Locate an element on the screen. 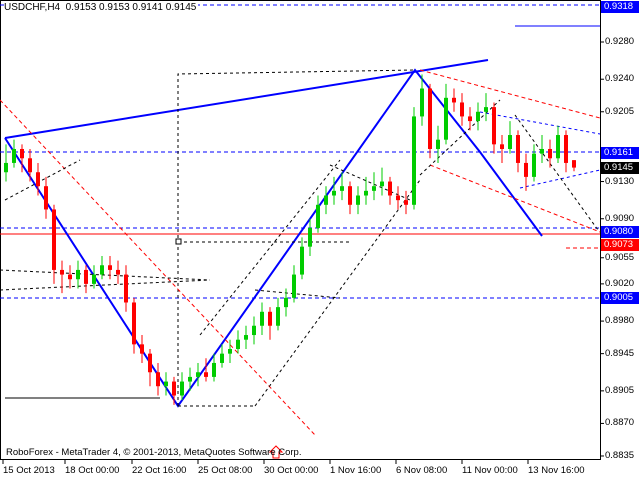 The width and height of the screenshot is (640, 480). channel-line is located at coordinates (270, 247).